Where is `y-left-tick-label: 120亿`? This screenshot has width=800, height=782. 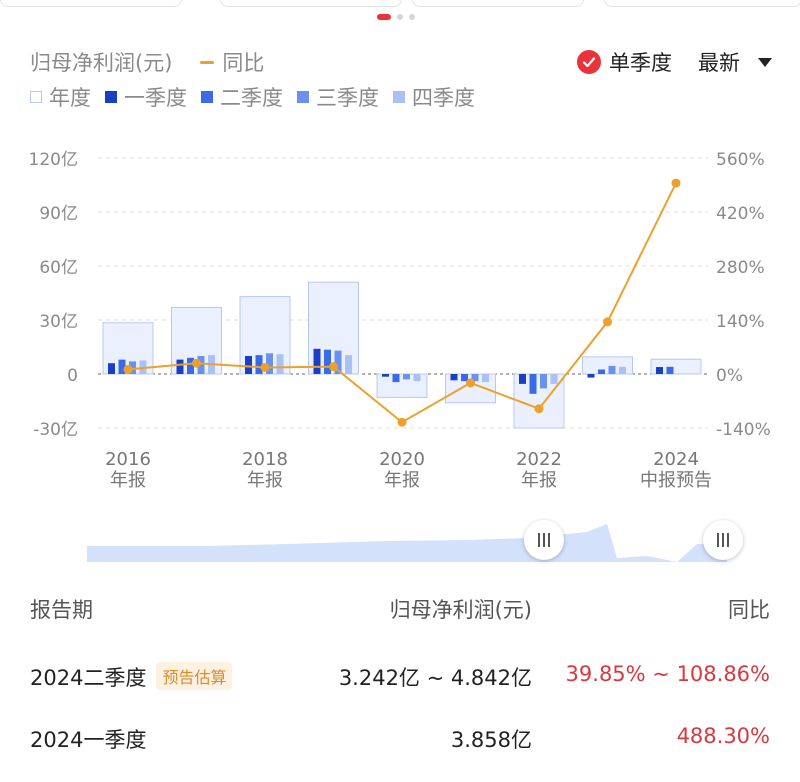 y-left-tick-label: 120亿 is located at coordinates (53, 160).